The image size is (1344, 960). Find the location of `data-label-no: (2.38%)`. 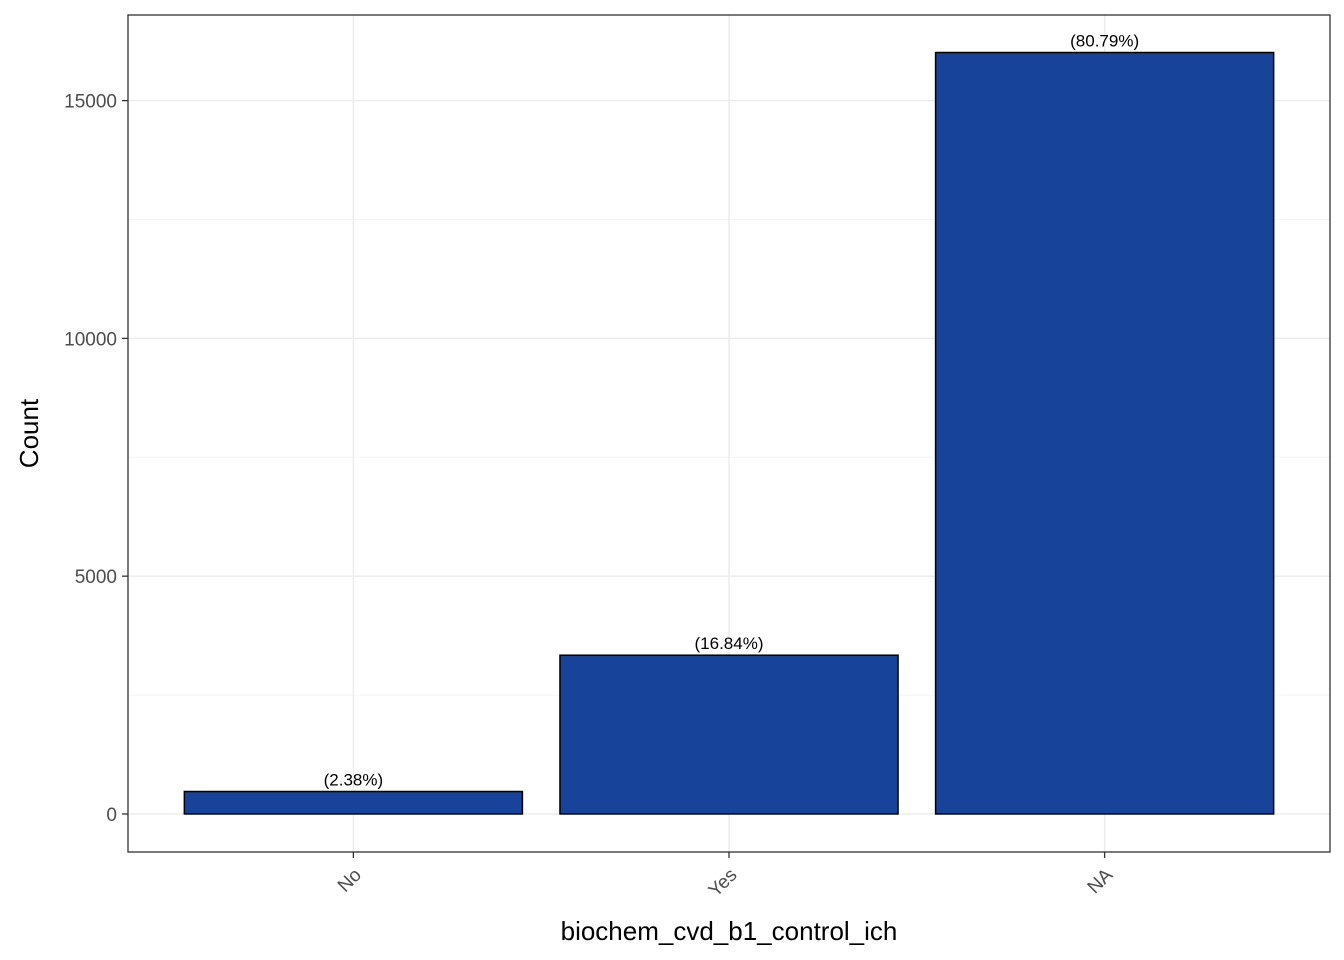

data-label-no: (2.38%) is located at coordinates (354, 780).